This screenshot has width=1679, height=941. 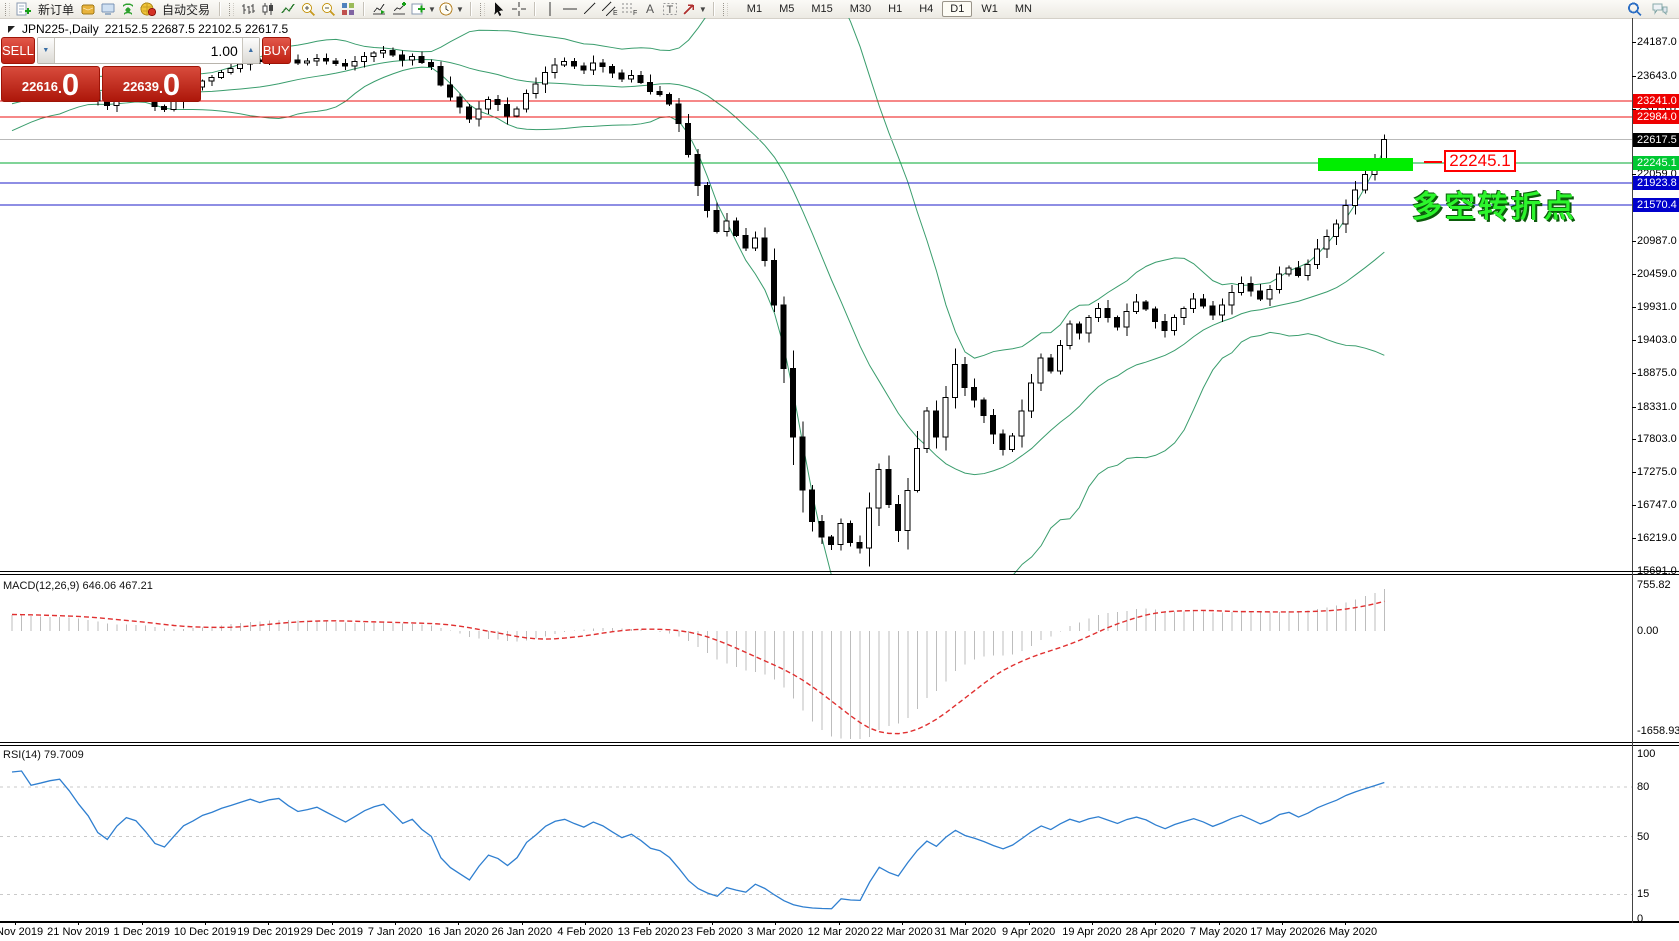 I want to click on autotrade-button, so click(x=148, y=9).